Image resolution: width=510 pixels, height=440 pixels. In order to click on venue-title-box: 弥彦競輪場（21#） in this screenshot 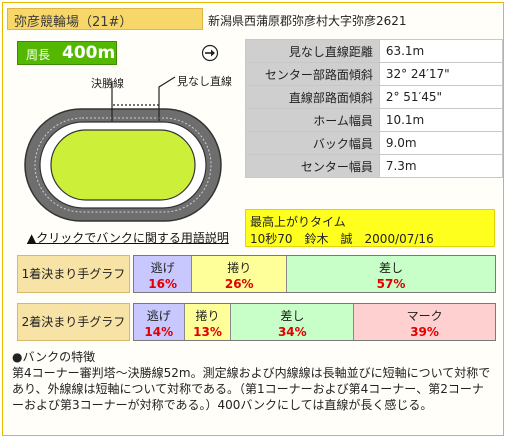, I will do `click(105, 19)`.